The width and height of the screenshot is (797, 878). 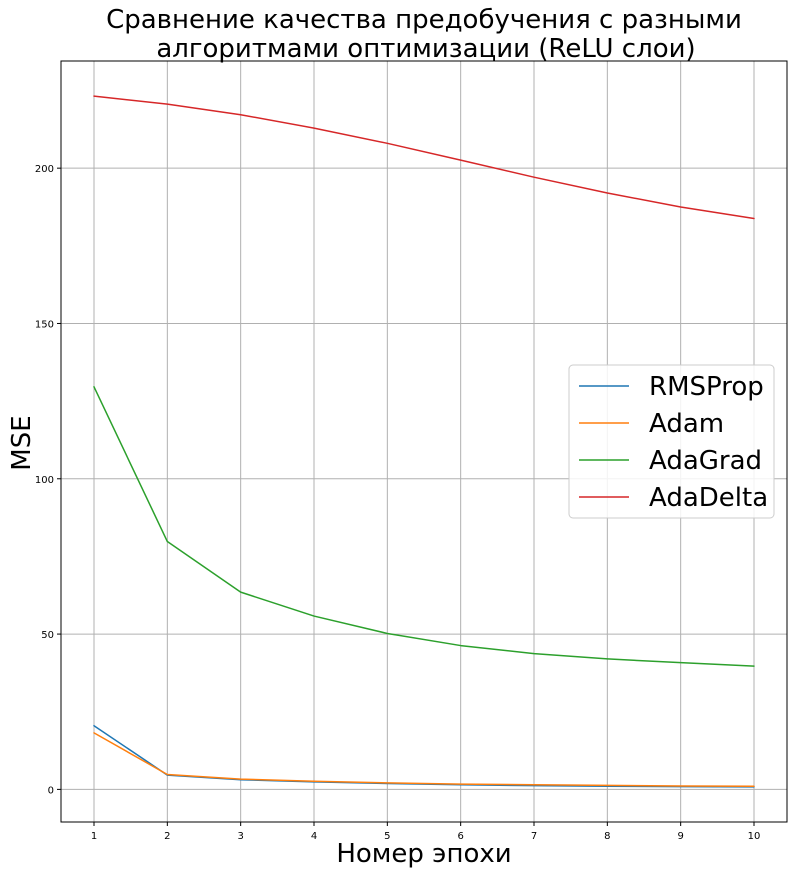 What do you see at coordinates (47, 635) in the screenshot?
I see `y-tick-label-2: 50` at bounding box center [47, 635].